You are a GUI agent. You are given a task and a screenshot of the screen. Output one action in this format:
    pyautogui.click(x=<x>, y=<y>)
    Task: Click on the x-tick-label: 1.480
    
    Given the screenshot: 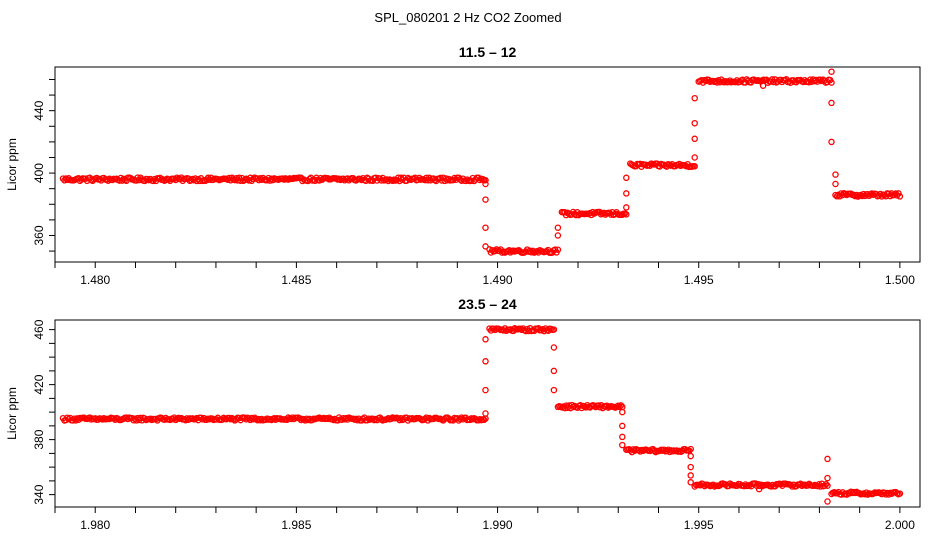 What is the action you would take?
    pyautogui.click(x=95, y=280)
    